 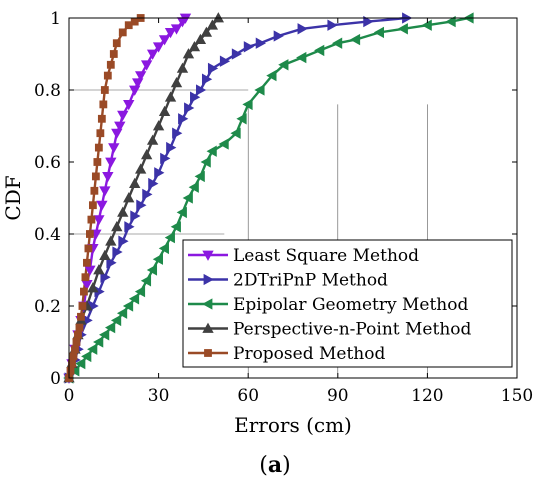 What do you see at coordinates (69, 396) in the screenshot?
I see `x-tick-label: 0` at bounding box center [69, 396].